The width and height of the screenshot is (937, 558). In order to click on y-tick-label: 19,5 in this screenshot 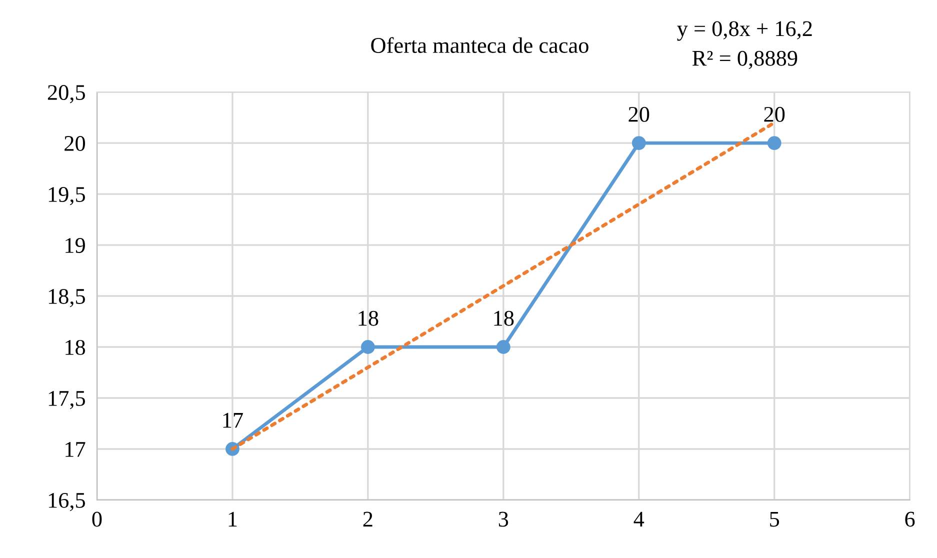, I will do `click(66, 196)`.